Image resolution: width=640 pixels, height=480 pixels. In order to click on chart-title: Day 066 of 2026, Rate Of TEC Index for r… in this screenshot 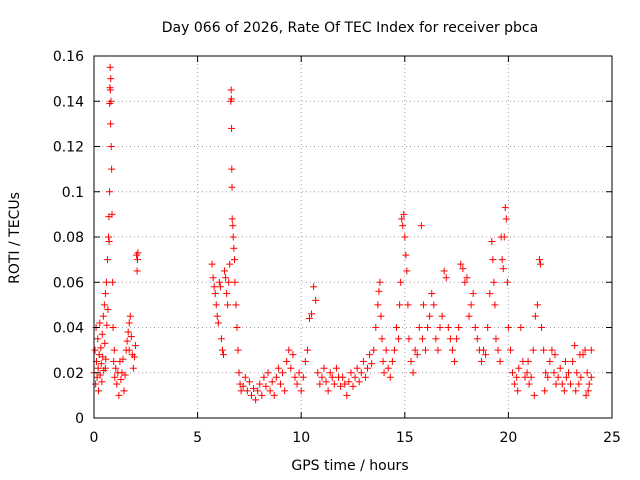, I will do `click(350, 28)`.